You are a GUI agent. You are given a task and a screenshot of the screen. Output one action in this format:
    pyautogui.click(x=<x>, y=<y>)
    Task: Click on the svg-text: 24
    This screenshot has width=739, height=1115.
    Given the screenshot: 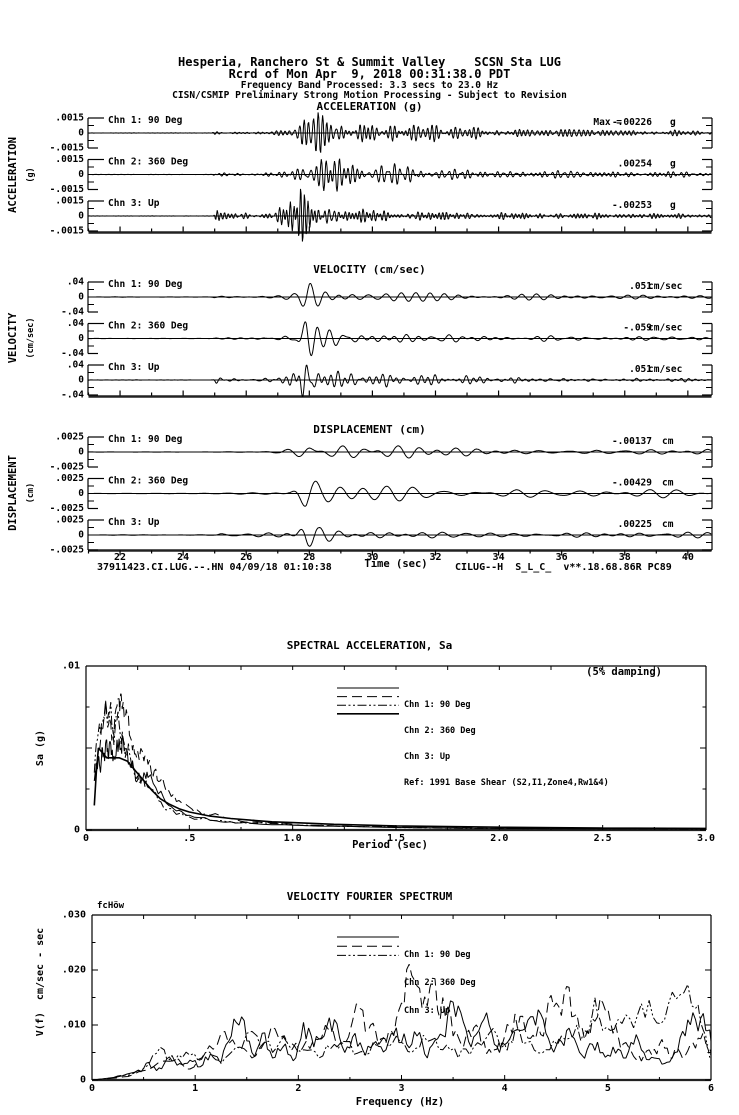 What is the action you would take?
    pyautogui.click(x=183, y=557)
    